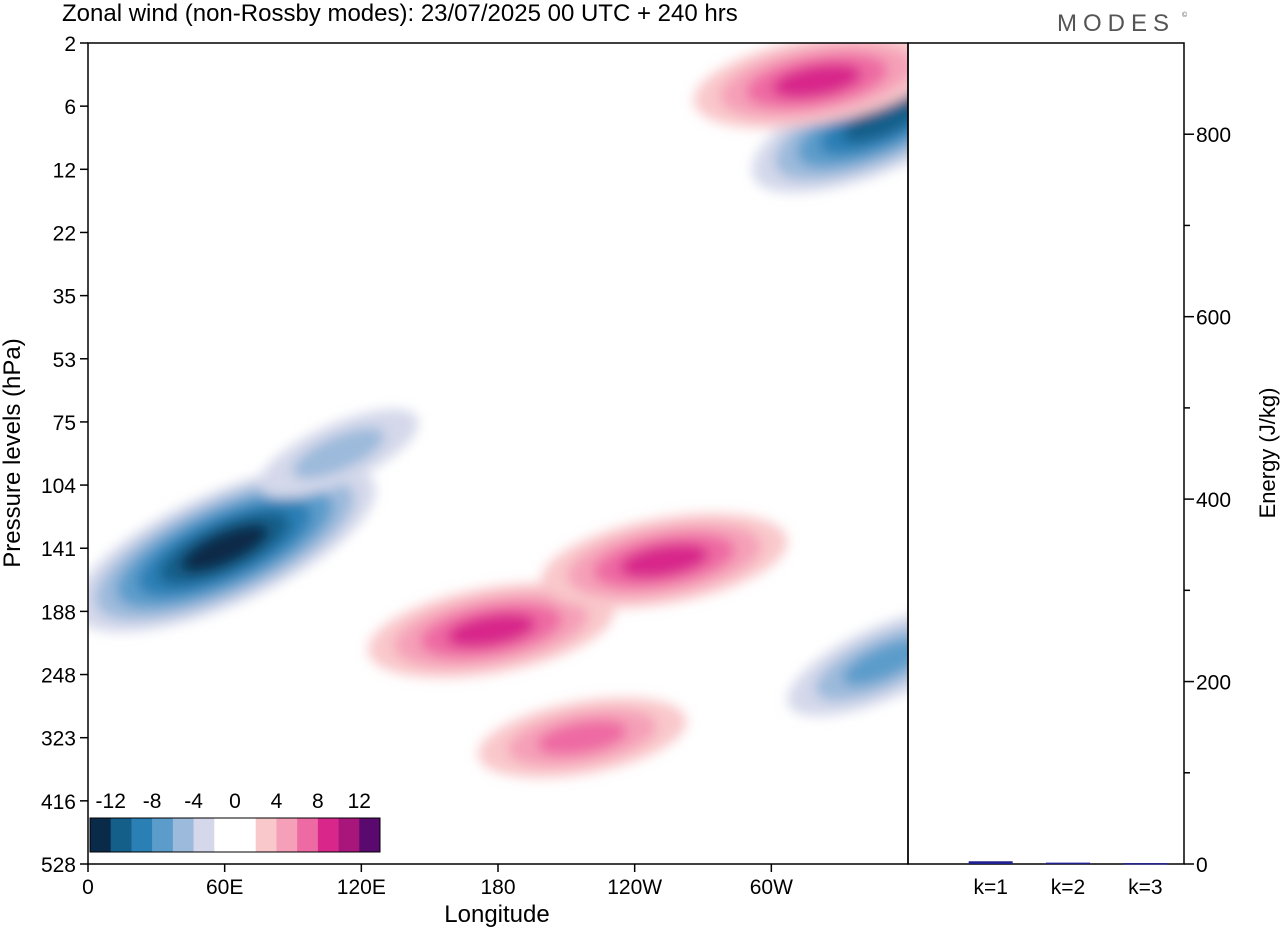 The image size is (1280, 930). I want to click on colorbar-label--12: -12, so click(111, 801).